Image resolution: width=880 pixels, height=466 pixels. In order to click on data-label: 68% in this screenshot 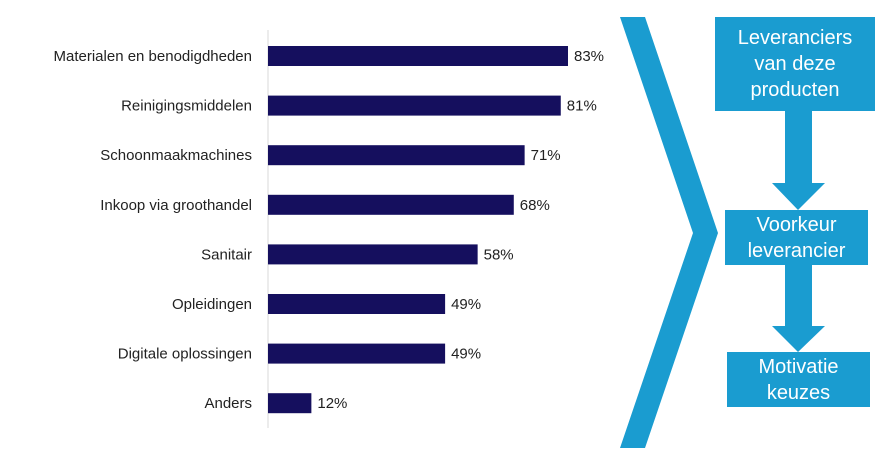, I will do `click(535, 205)`.